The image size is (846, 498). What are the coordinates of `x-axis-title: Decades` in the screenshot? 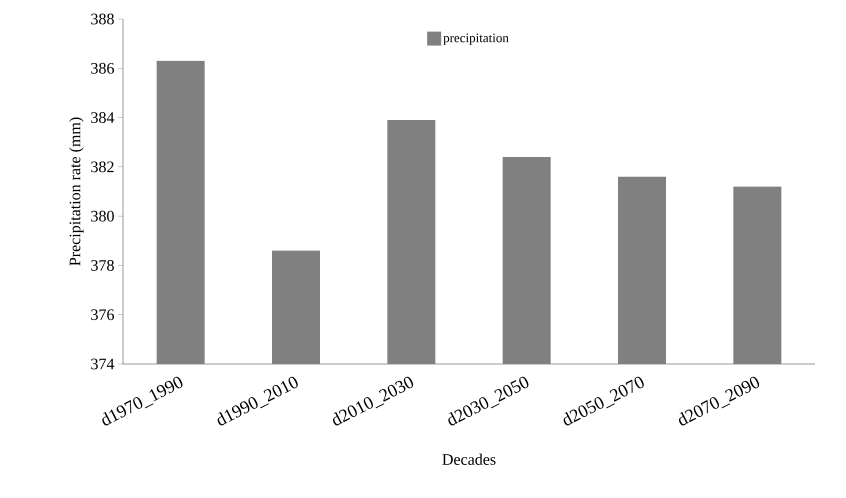 It's located at (469, 459).